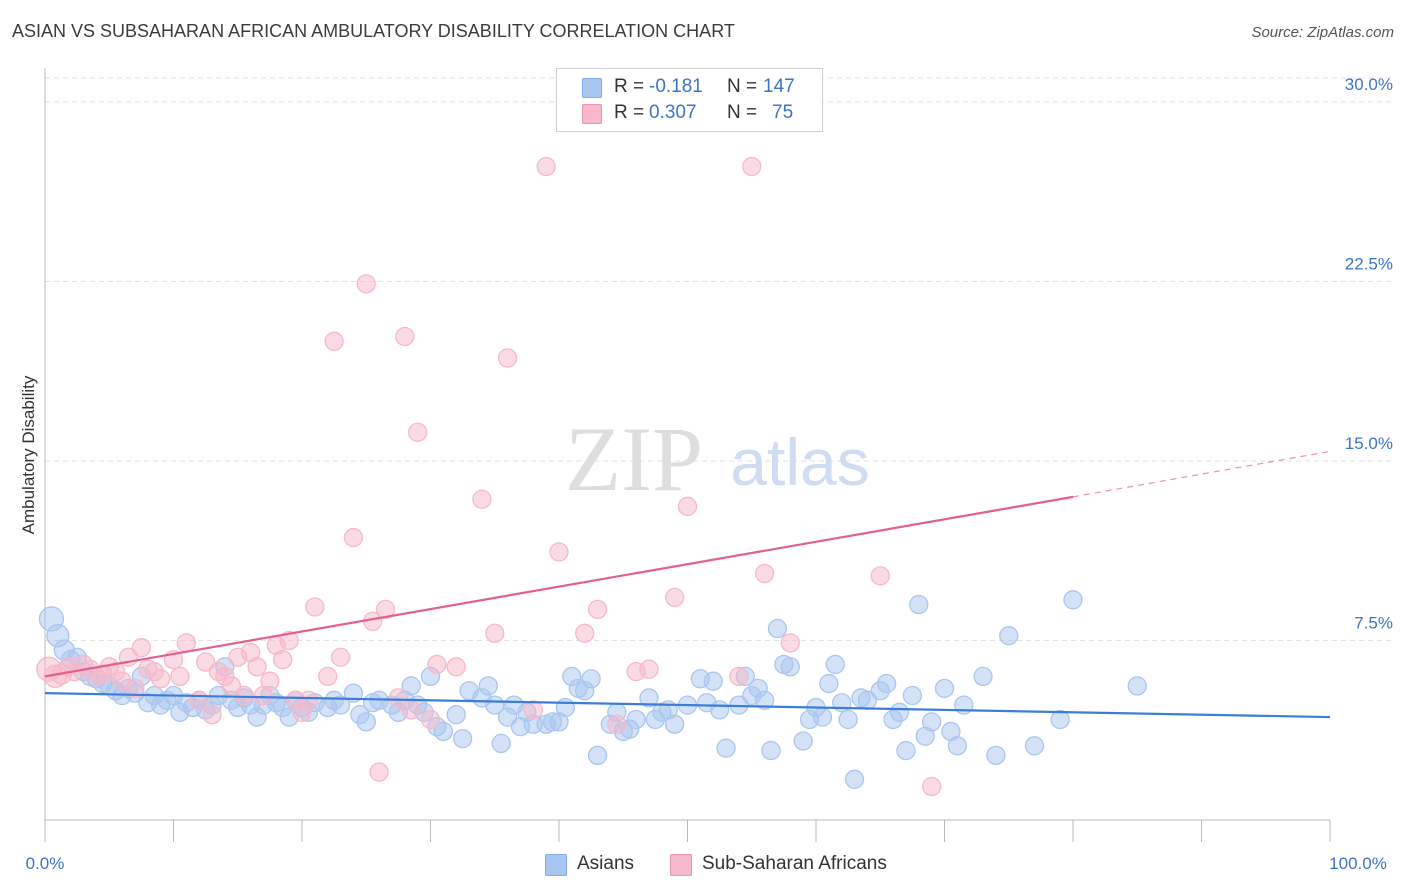 Image resolution: width=1406 pixels, height=892 pixels. Describe the element at coordinates (1369, 84) in the screenshot. I see `y-tick-label: 30.0%` at that location.